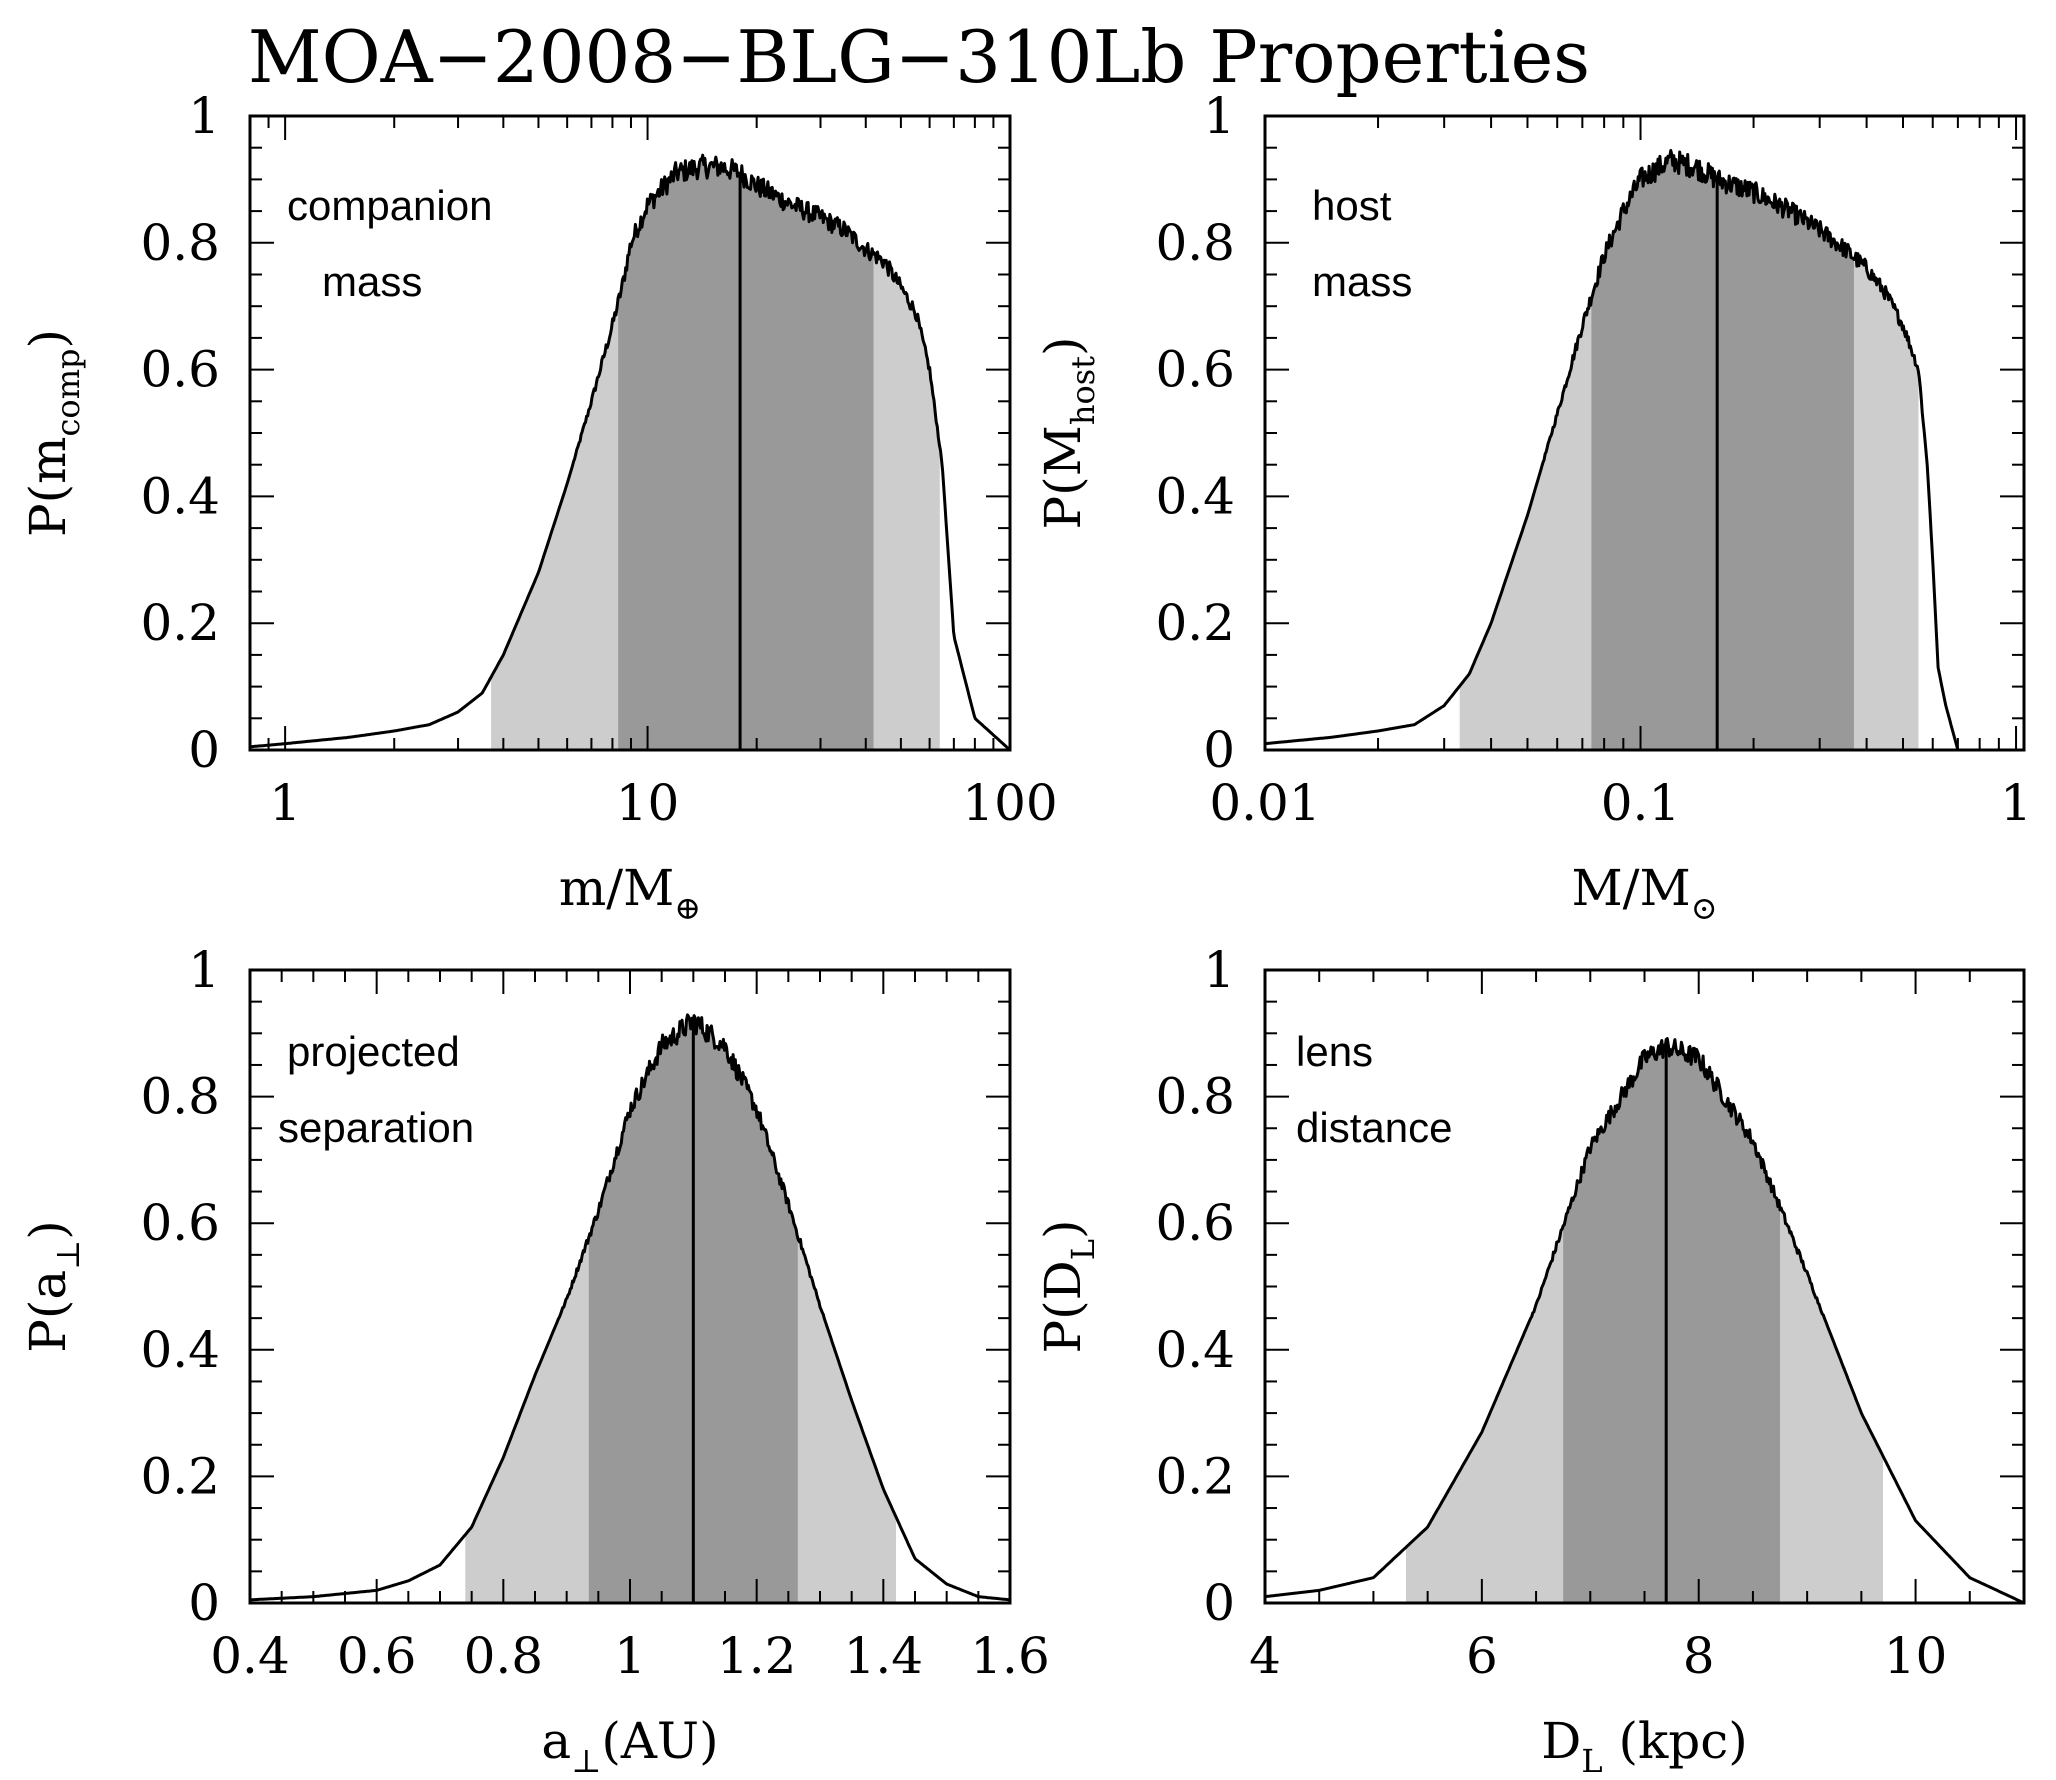 The height and width of the screenshot is (1780, 2056). I want to click on panel-annotation: projected, so click(373, 1051).